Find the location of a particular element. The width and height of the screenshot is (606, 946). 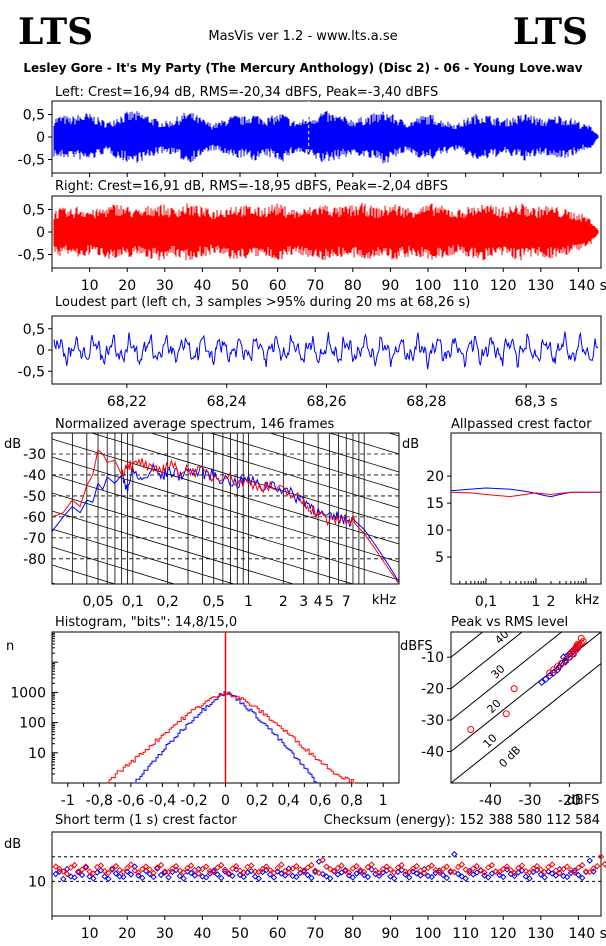

loudest-part-xtick-label: 68,22 is located at coordinates (127, 402).